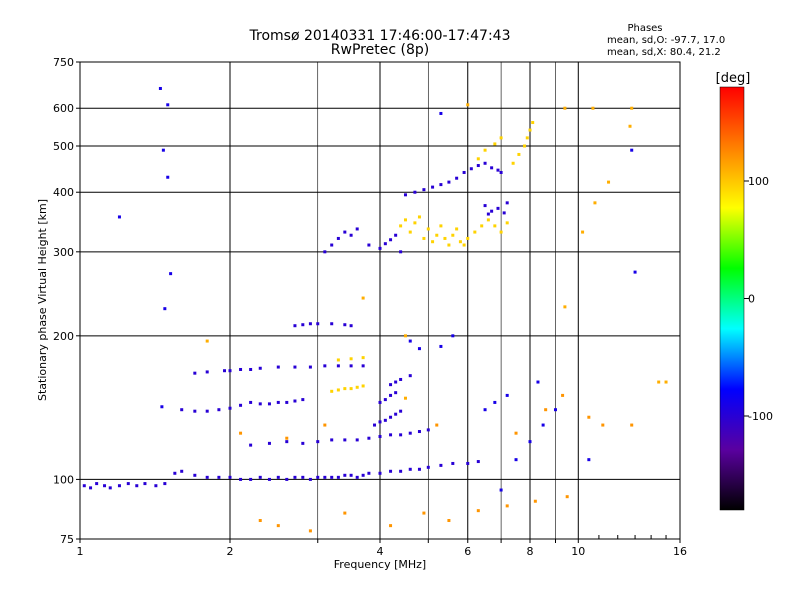  What do you see at coordinates (758, 181) in the screenshot?
I see `colorbar-tick-label: 100` at bounding box center [758, 181].